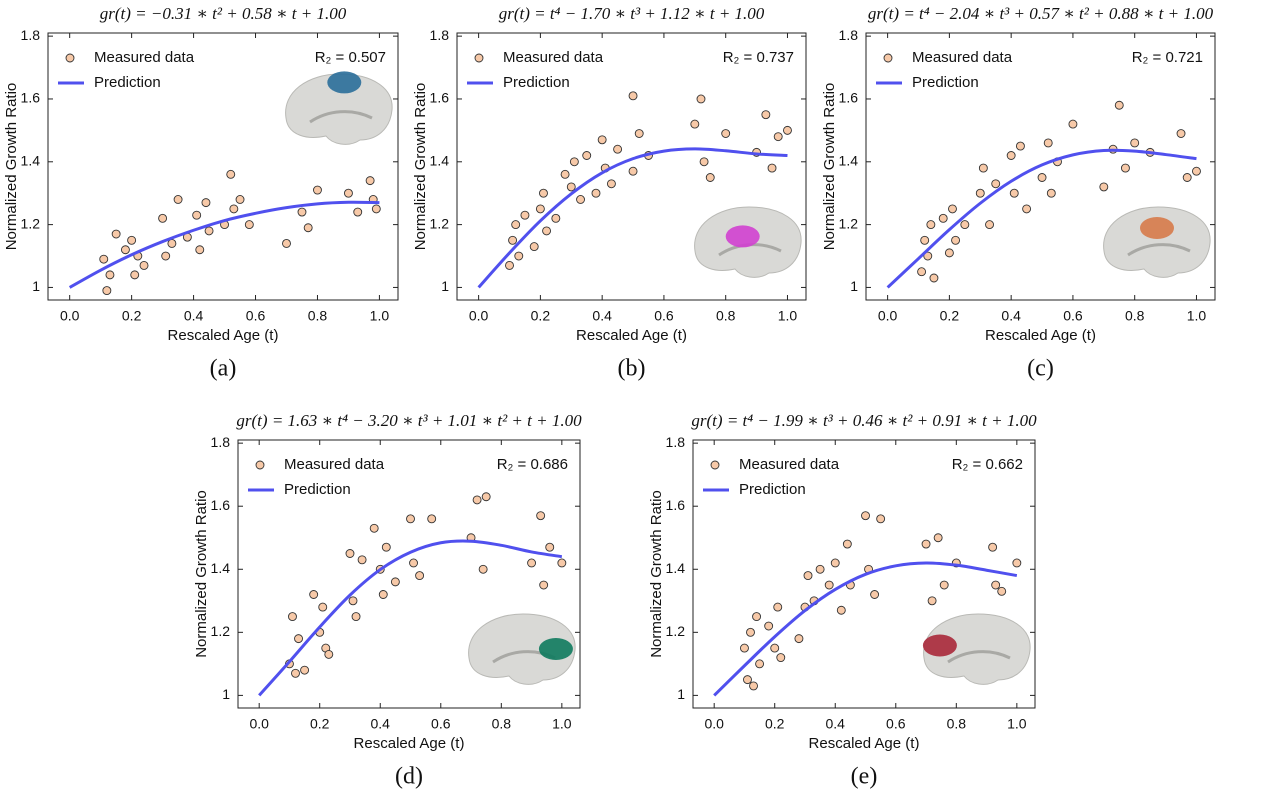  I want to click on y-tick-label: 1.6, so click(849, 98).